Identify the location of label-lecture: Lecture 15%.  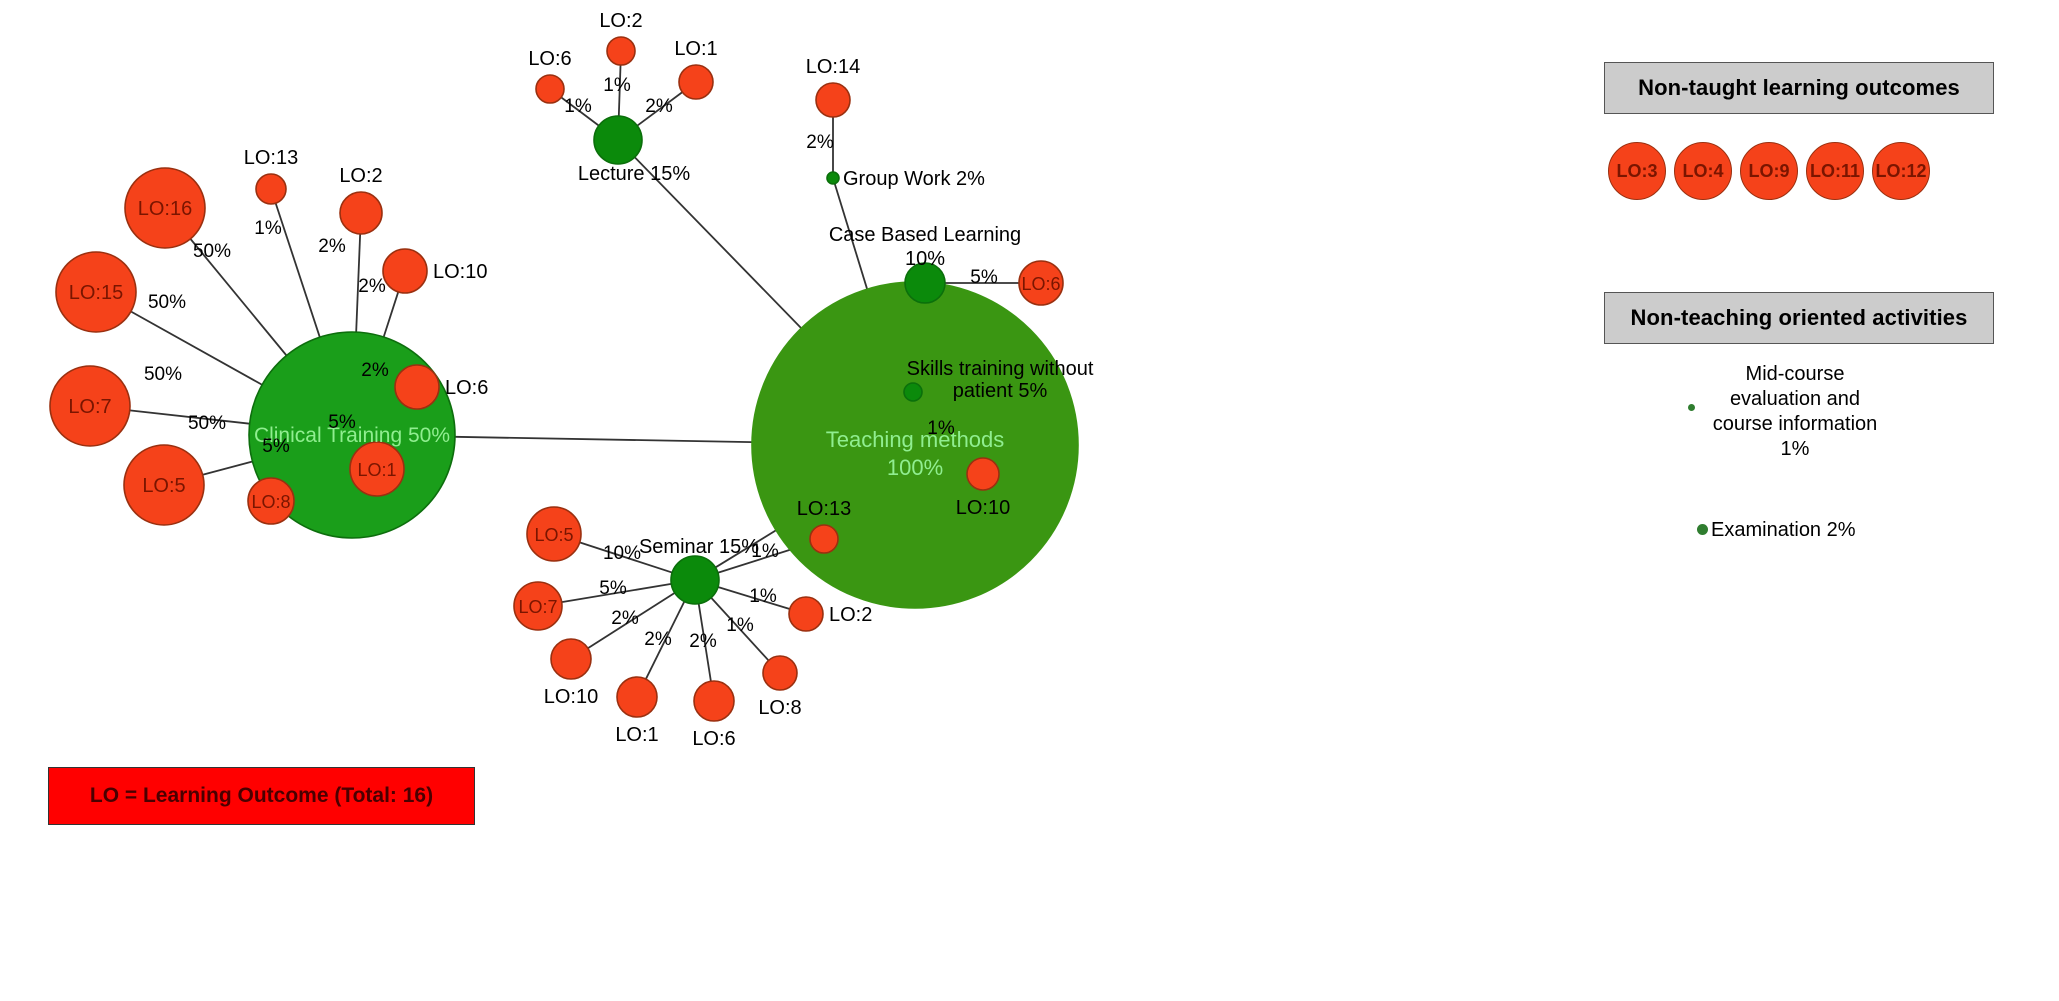
(634, 174).